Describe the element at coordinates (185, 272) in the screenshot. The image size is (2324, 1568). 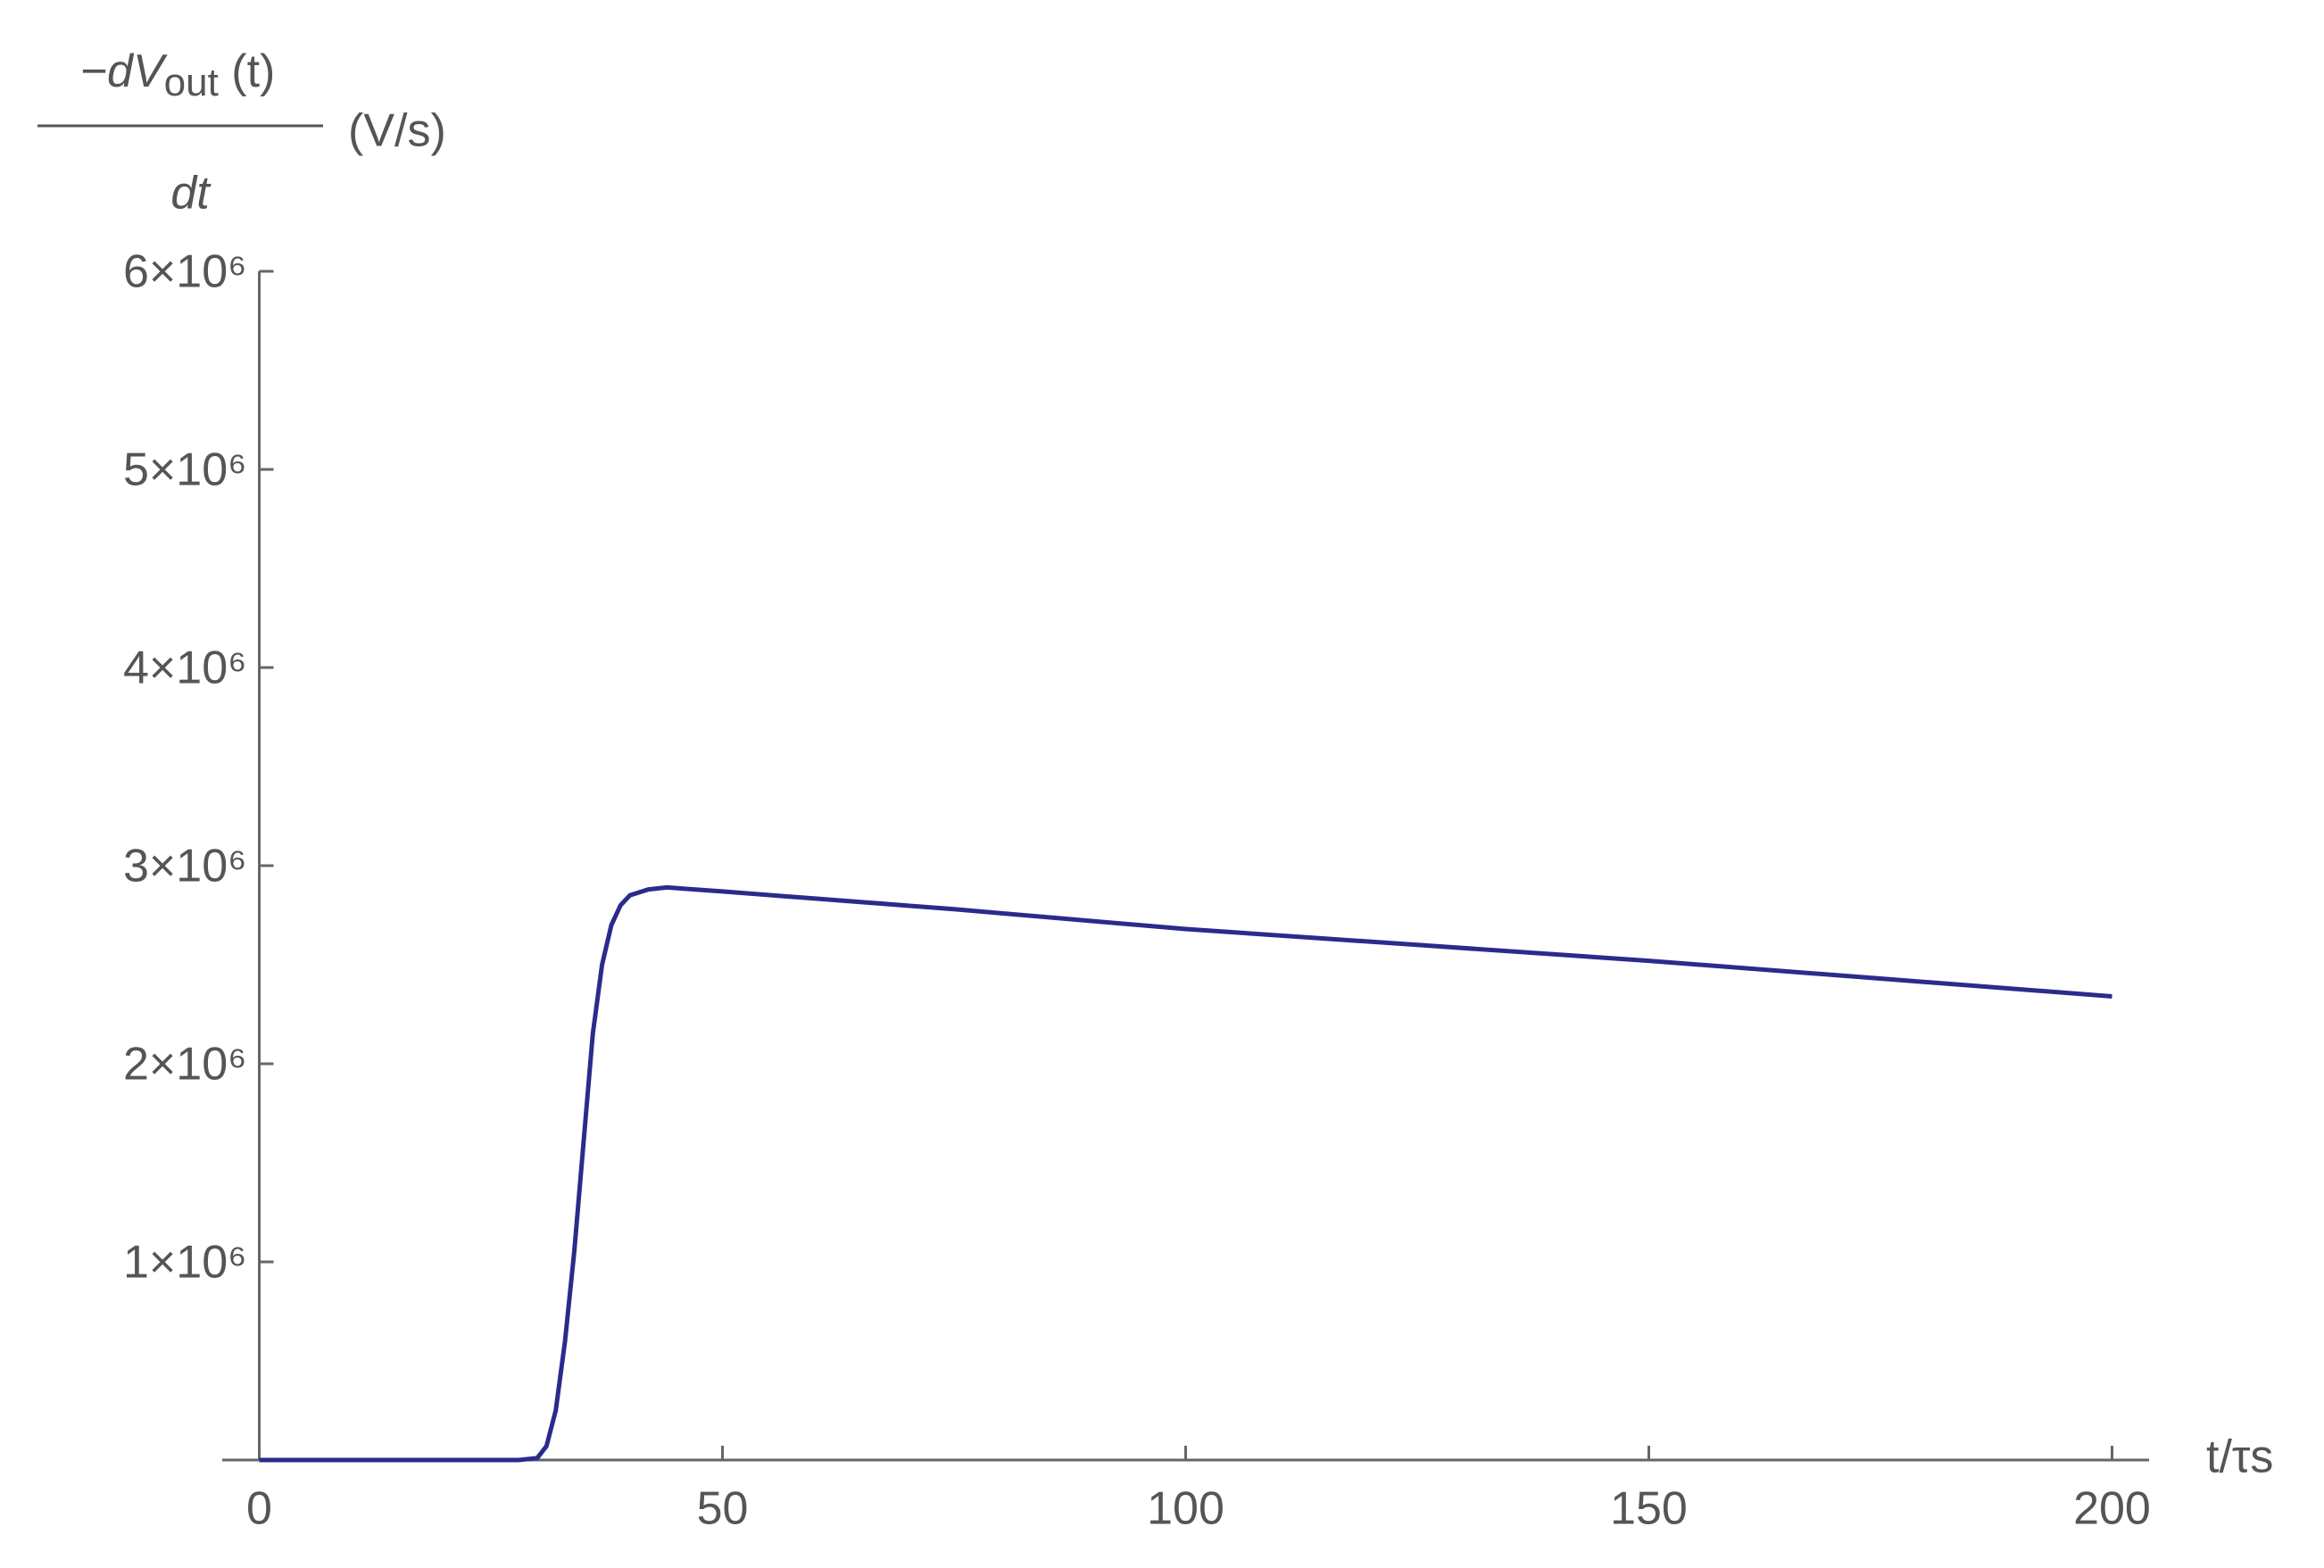
I see `y-tick-label: 6×10⁶` at that location.